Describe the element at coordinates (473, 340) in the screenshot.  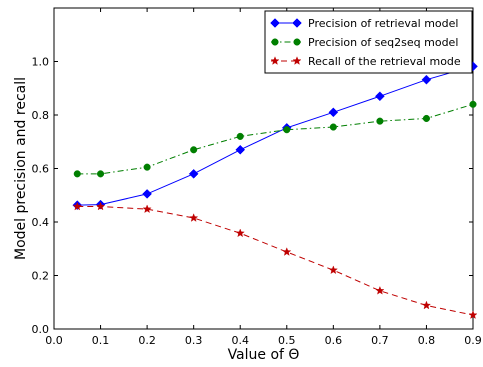
I see `x-tick-label: 0.9` at that location.